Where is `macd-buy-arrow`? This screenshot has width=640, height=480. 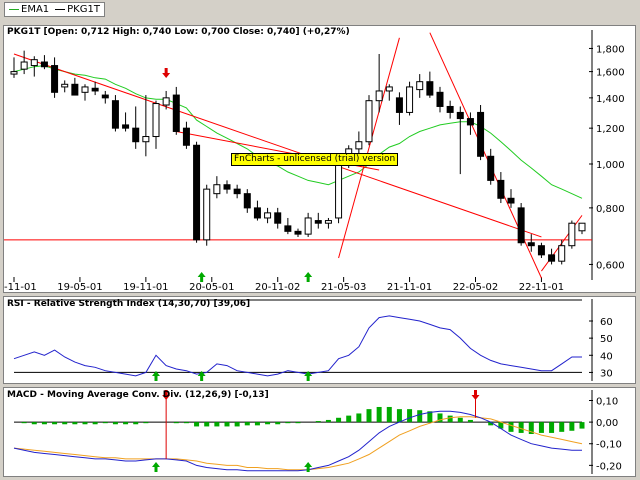 macd-buy-arrow is located at coordinates (156, 467).